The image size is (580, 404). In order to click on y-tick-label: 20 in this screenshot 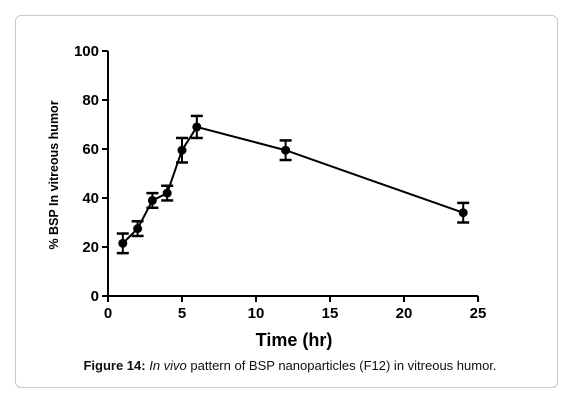, I will do `click(90, 247)`.